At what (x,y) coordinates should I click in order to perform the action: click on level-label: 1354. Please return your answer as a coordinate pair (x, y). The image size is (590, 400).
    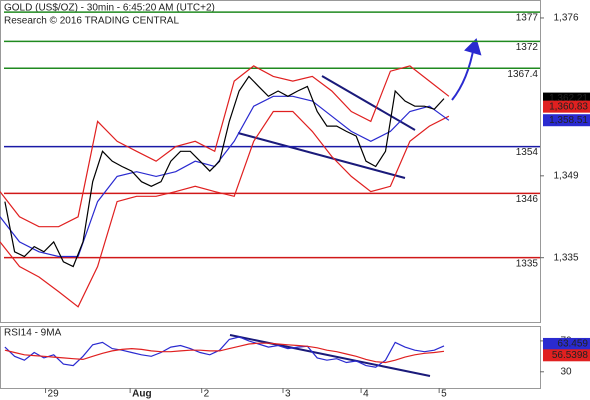
    Looking at the image, I should click on (527, 152).